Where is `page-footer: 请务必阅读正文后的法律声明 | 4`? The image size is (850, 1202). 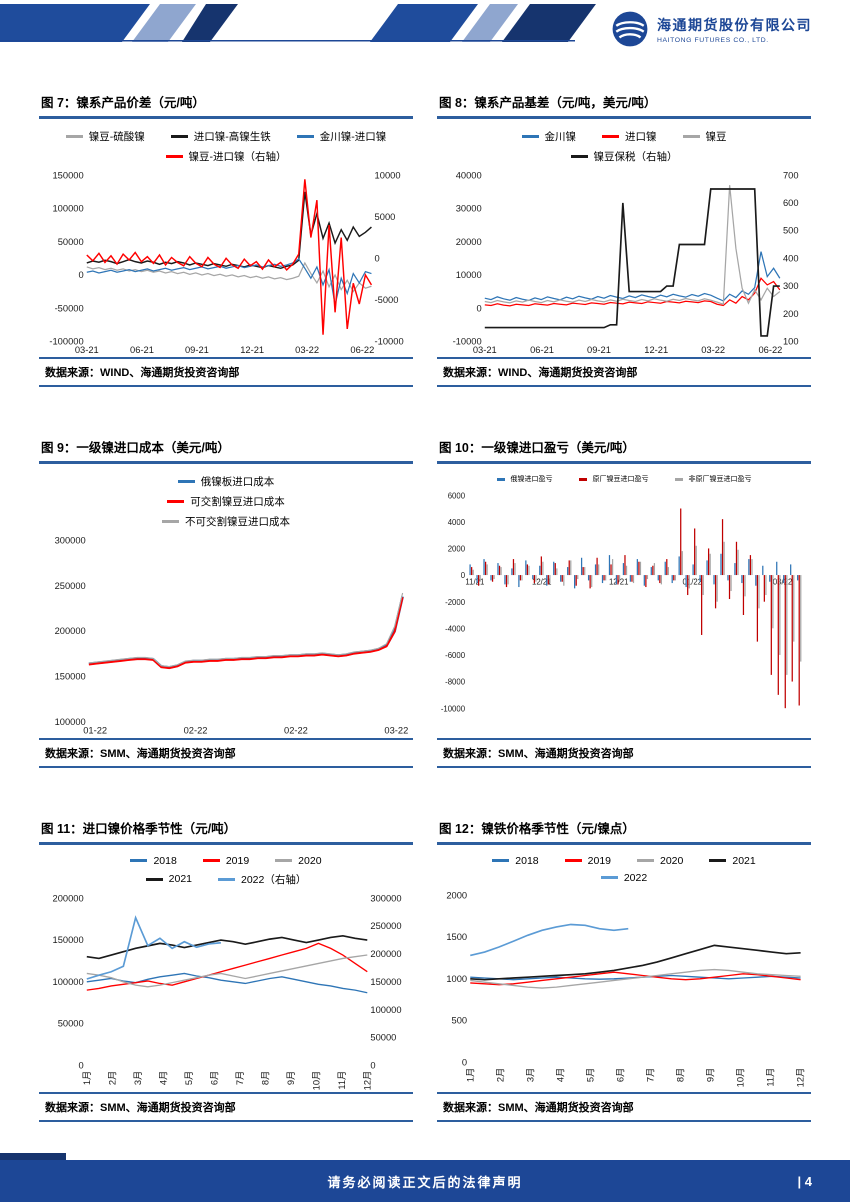
page-footer: 请务必阅读正文后的法律声明 | 4 is located at coordinates (425, 1177).